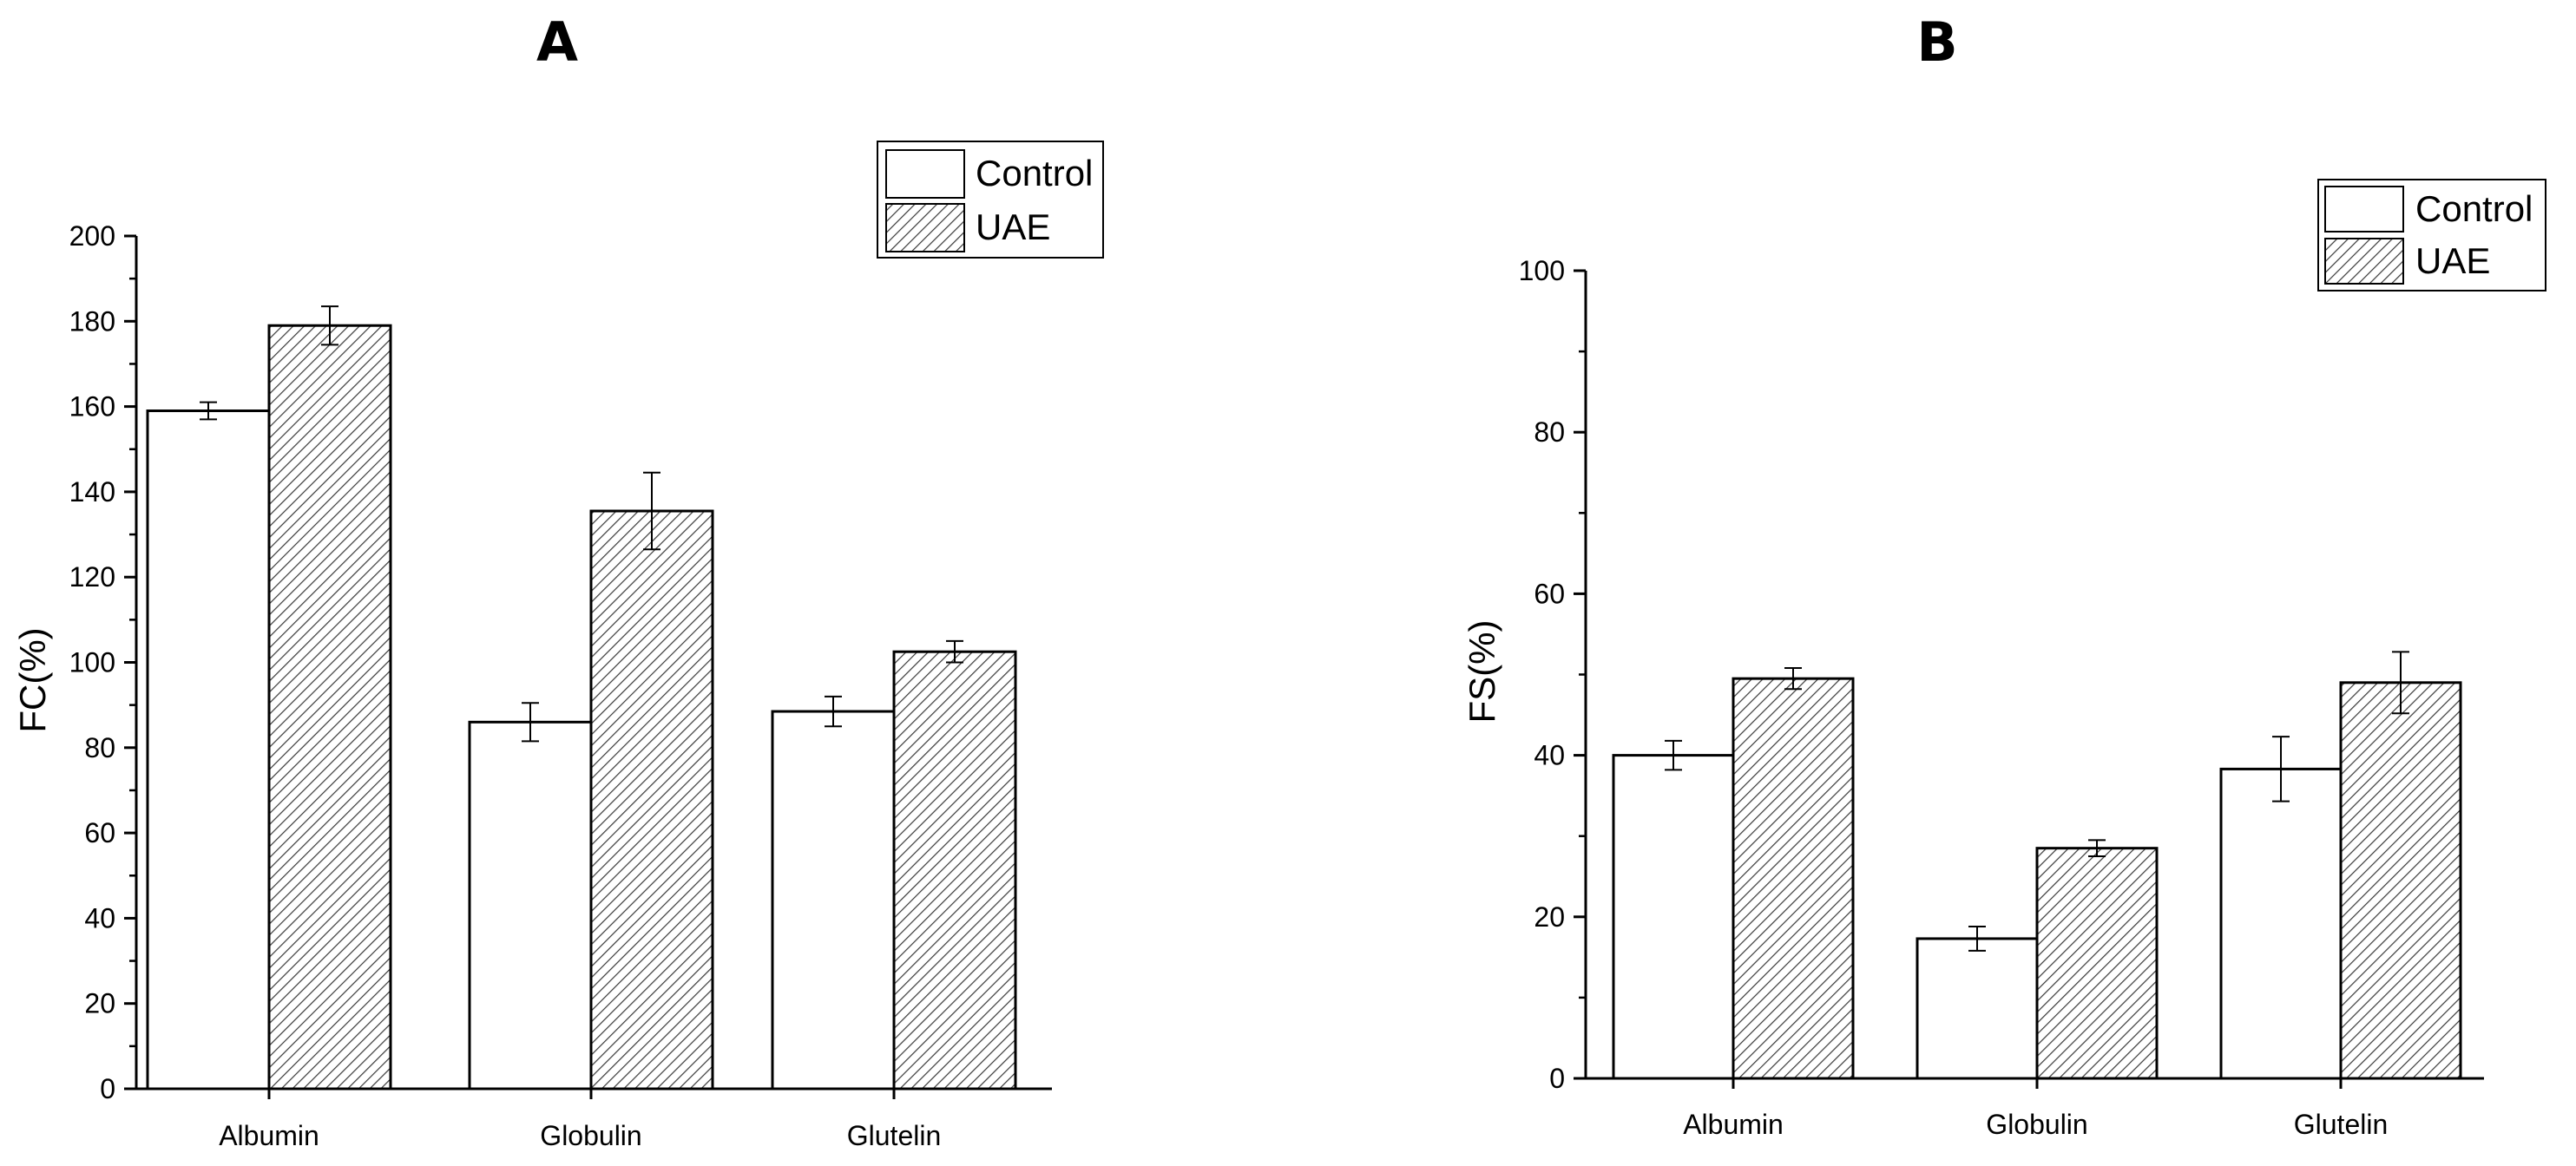 The height and width of the screenshot is (1166, 2576). What do you see at coordinates (92, 577) in the screenshot?
I see `y-tick-label: 120` at bounding box center [92, 577].